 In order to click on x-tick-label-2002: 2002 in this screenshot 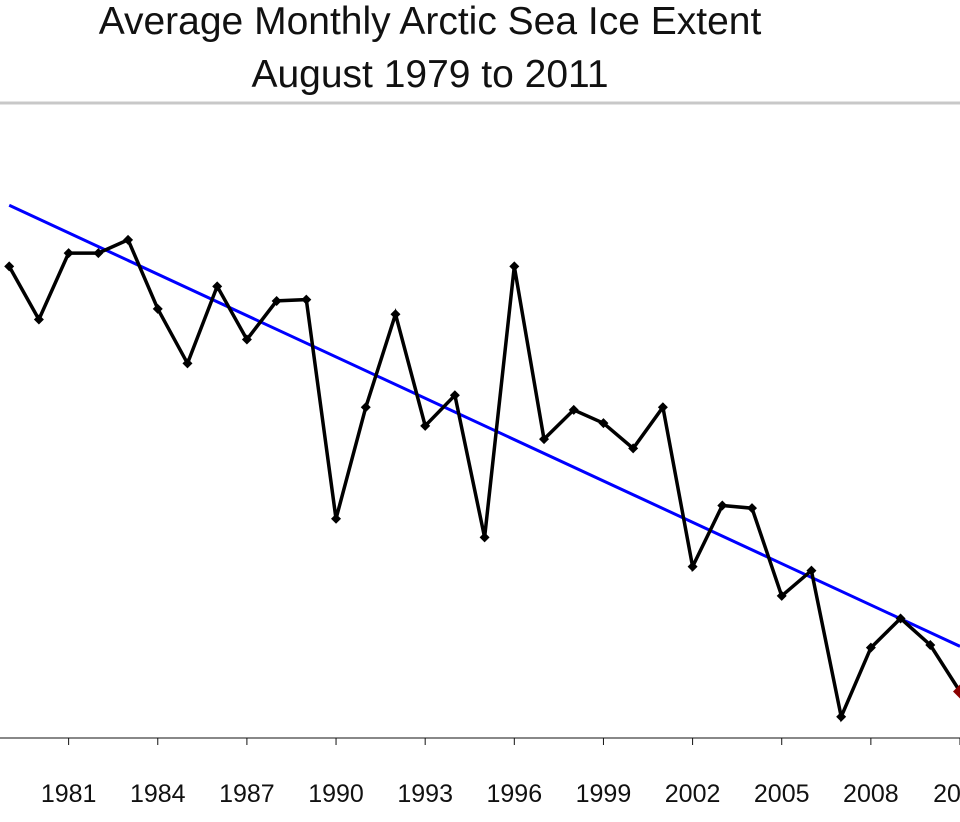, I will do `click(693, 794)`.